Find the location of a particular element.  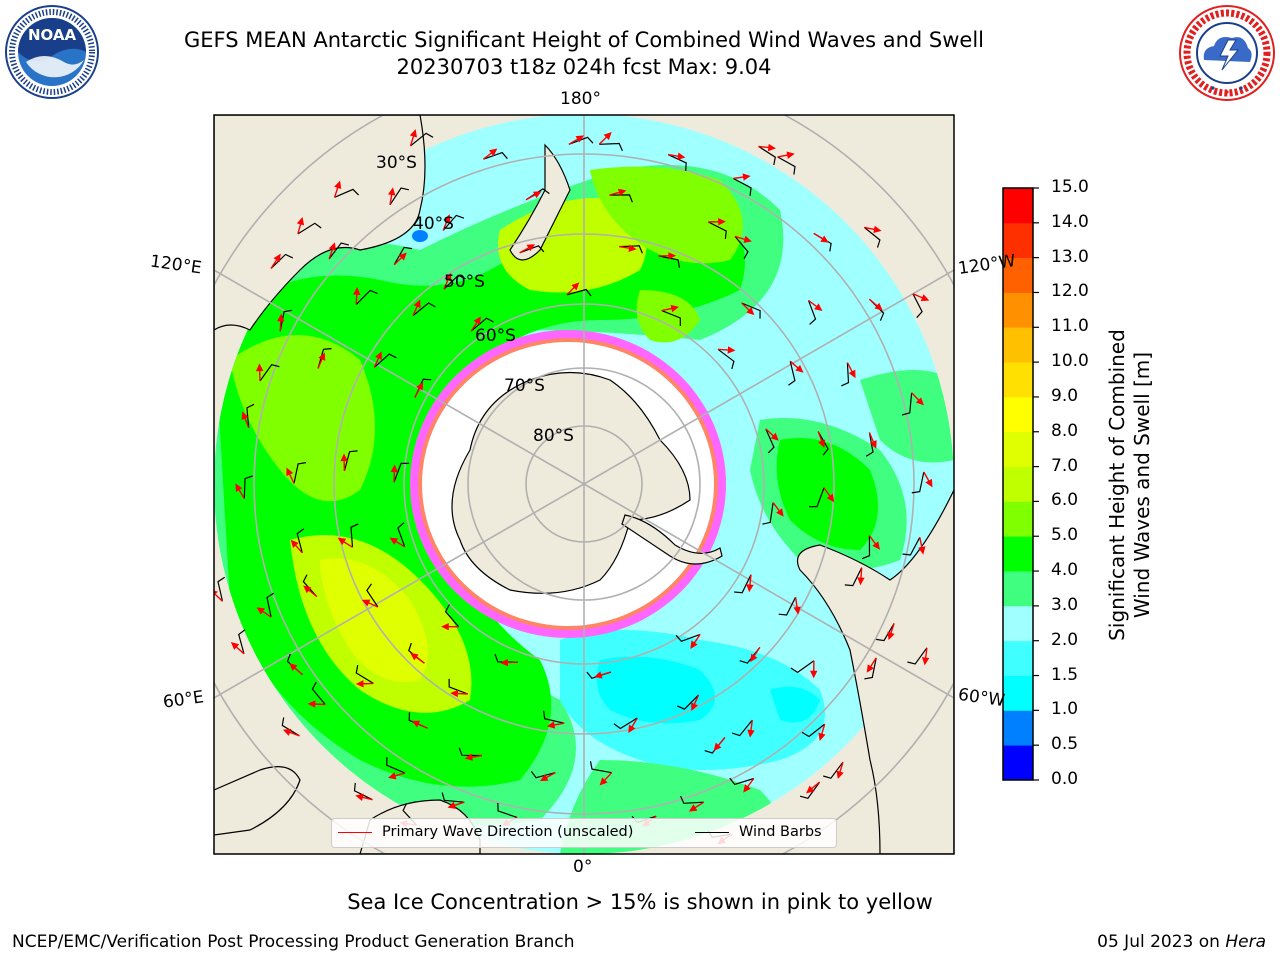

colorbar-tick-label: 3.0 is located at coordinates (1065, 604).